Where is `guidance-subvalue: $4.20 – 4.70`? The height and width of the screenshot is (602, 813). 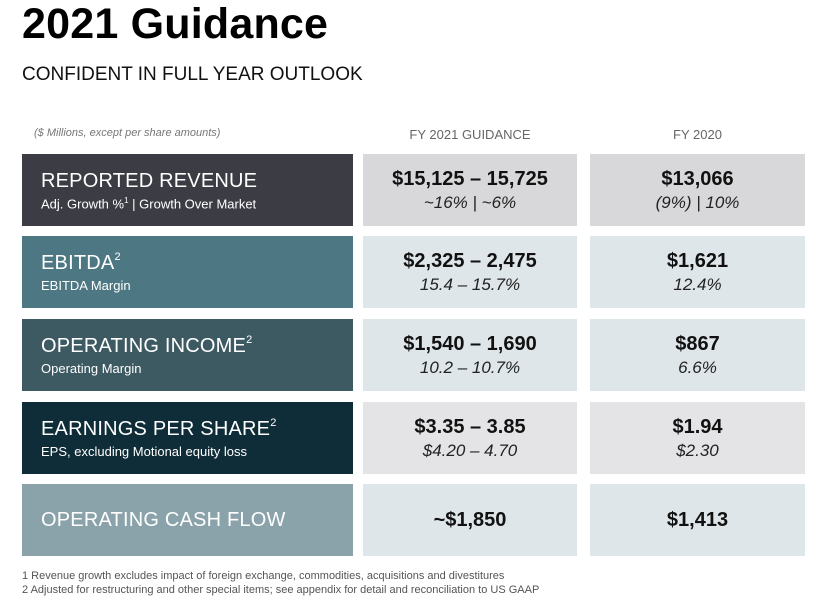
guidance-subvalue: $4.20 – 4.70 is located at coordinates (470, 450).